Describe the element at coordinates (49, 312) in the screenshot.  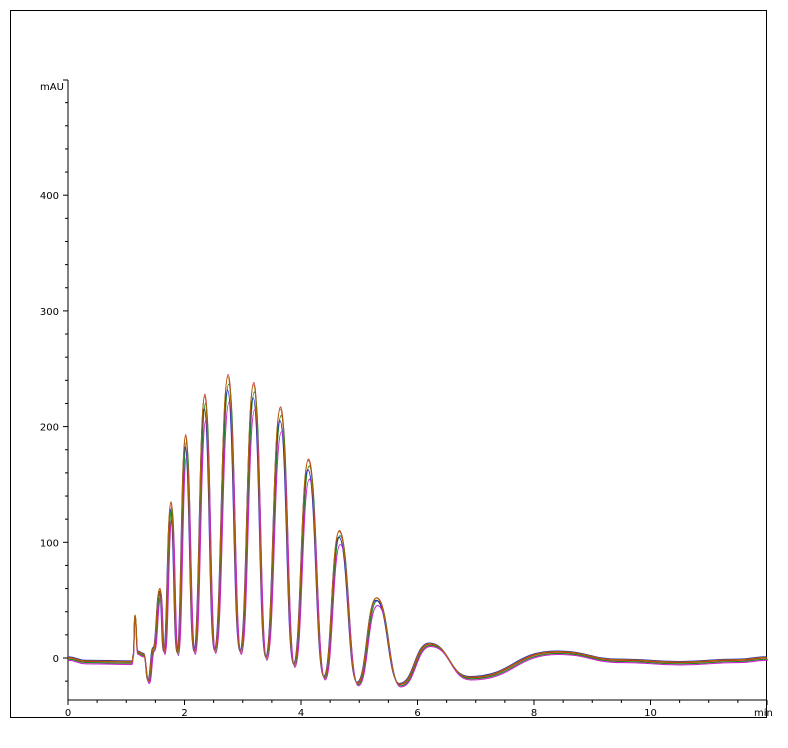
I see `y-tick-label: 300` at that location.